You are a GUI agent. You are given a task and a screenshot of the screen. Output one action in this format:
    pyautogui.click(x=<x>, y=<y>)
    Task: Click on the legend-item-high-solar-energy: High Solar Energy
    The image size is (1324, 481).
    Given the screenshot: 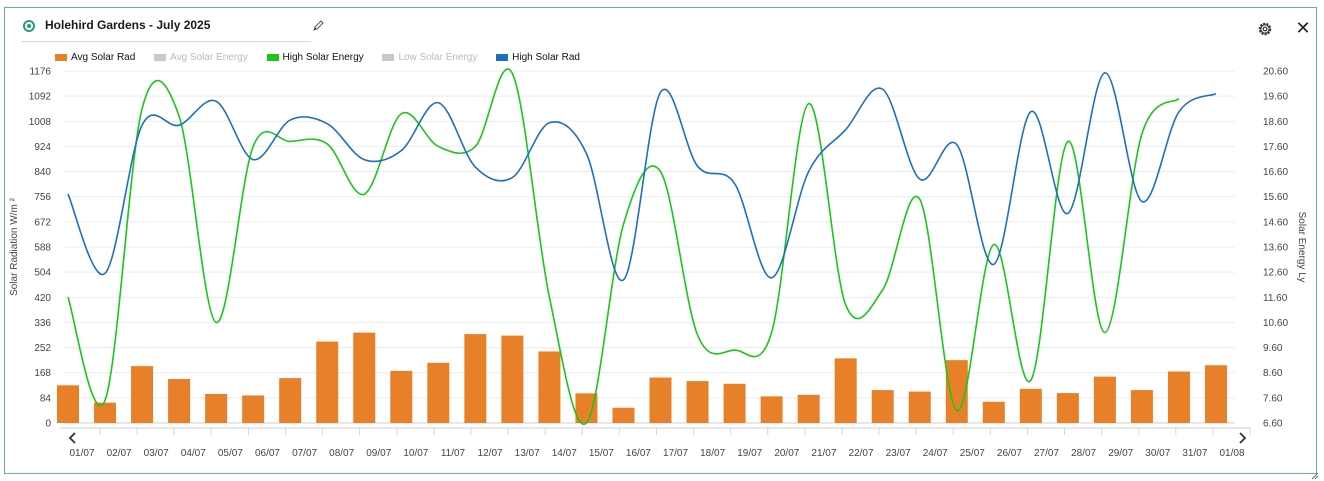 What is the action you would take?
    pyautogui.click(x=315, y=57)
    